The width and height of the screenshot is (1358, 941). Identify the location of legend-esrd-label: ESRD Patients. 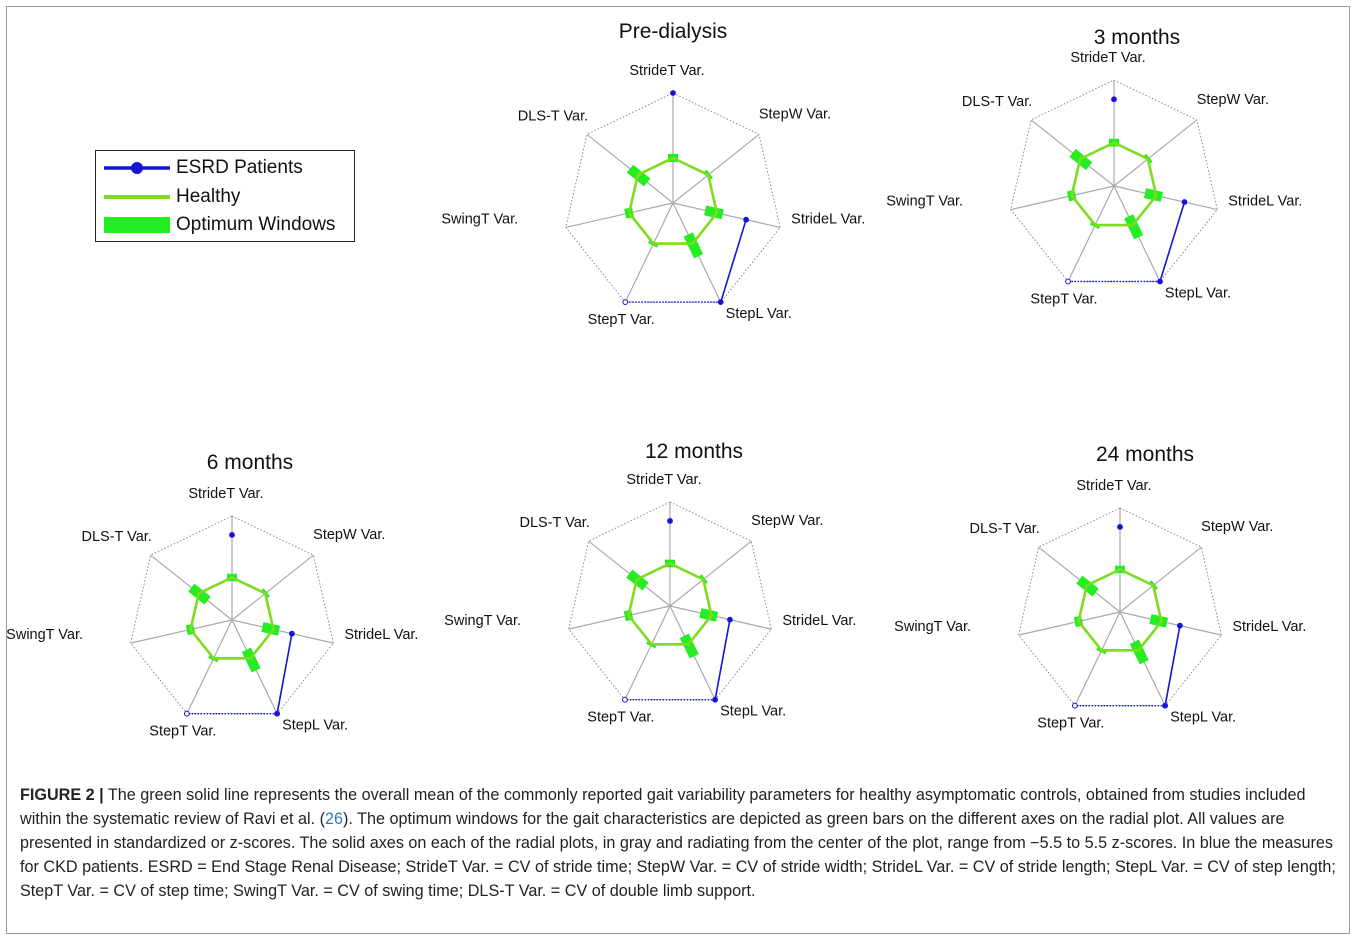
(239, 167).